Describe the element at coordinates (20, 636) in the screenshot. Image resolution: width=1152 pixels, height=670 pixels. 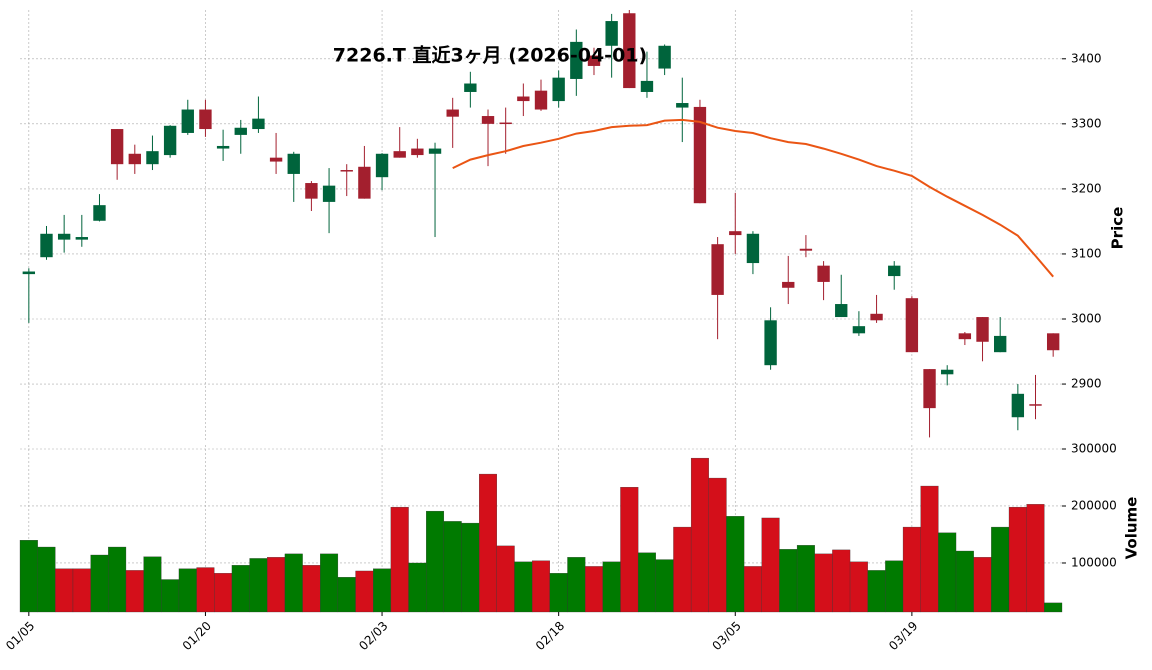
I see `x-tick-label: 01/05` at that location.